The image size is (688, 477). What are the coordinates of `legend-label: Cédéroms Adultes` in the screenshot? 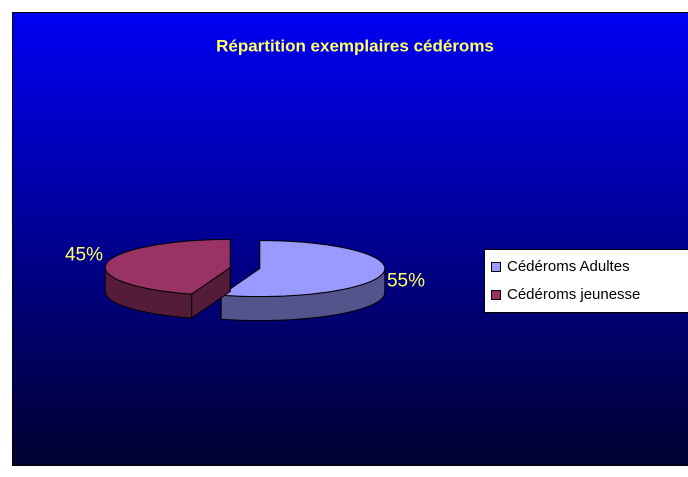 It's located at (568, 266).